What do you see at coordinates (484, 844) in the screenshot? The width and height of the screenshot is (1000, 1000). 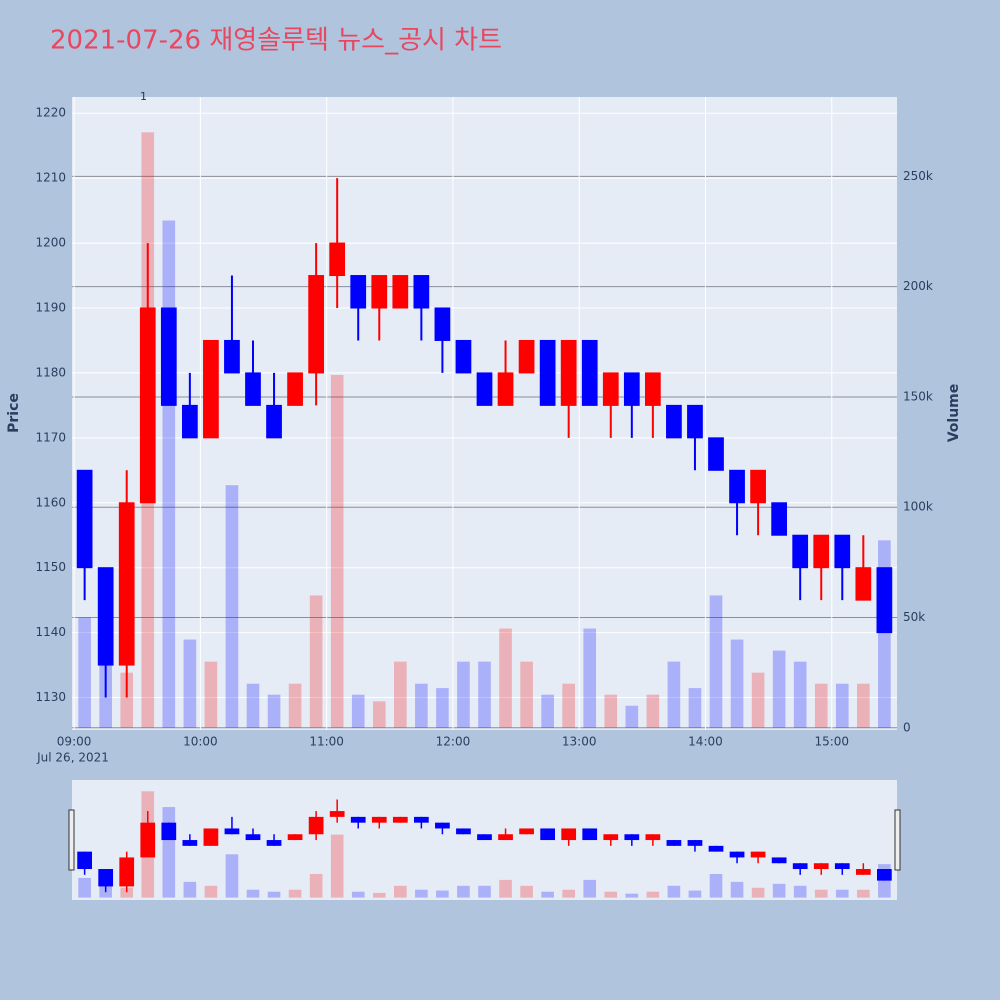 I see `range-marks` at bounding box center [484, 844].